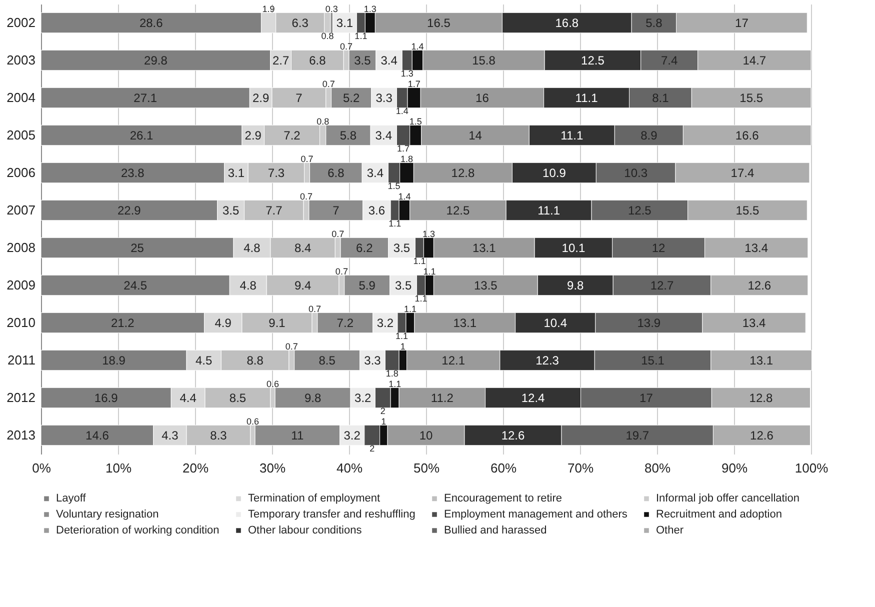 The height and width of the screenshot is (607, 875). Describe the element at coordinates (195, 468) in the screenshot. I see `x-tick-label: 20%` at that location.